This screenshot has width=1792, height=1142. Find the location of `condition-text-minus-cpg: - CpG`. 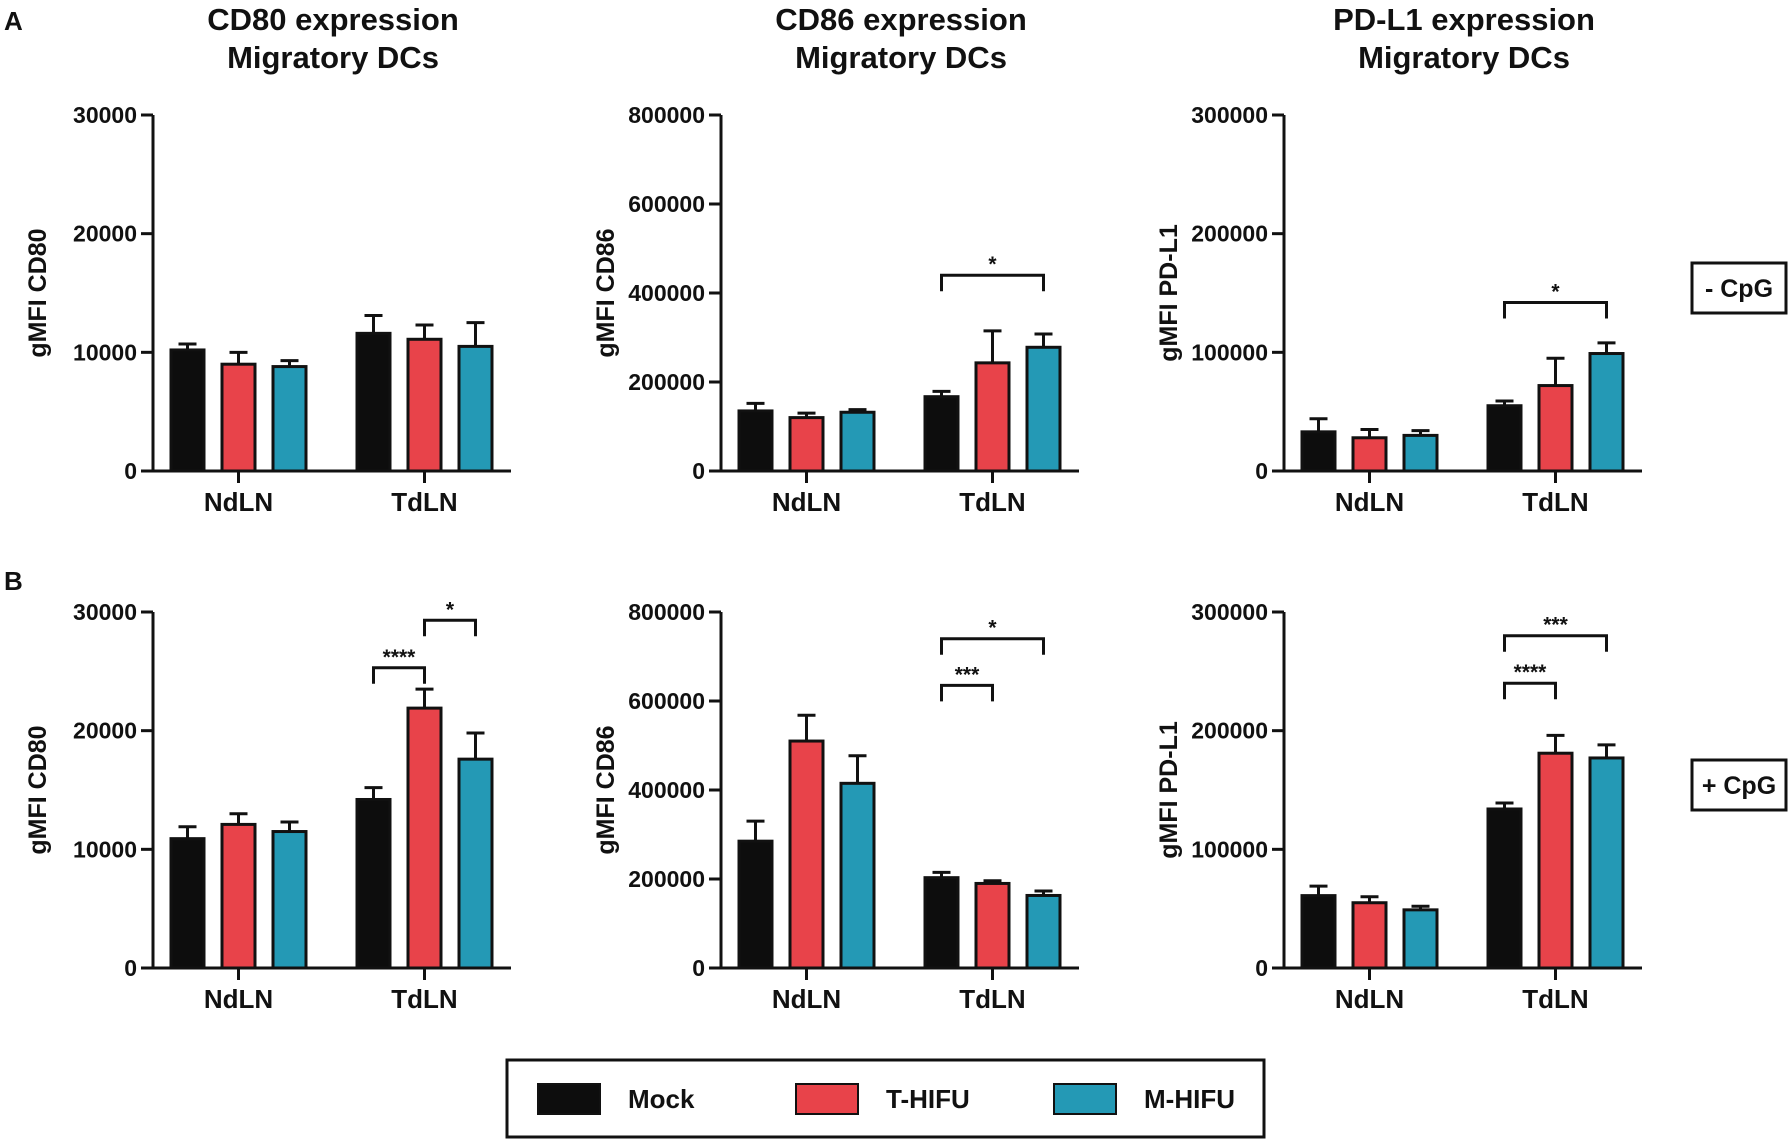

condition-text-minus-cpg: - CpG is located at coordinates (1739, 289).